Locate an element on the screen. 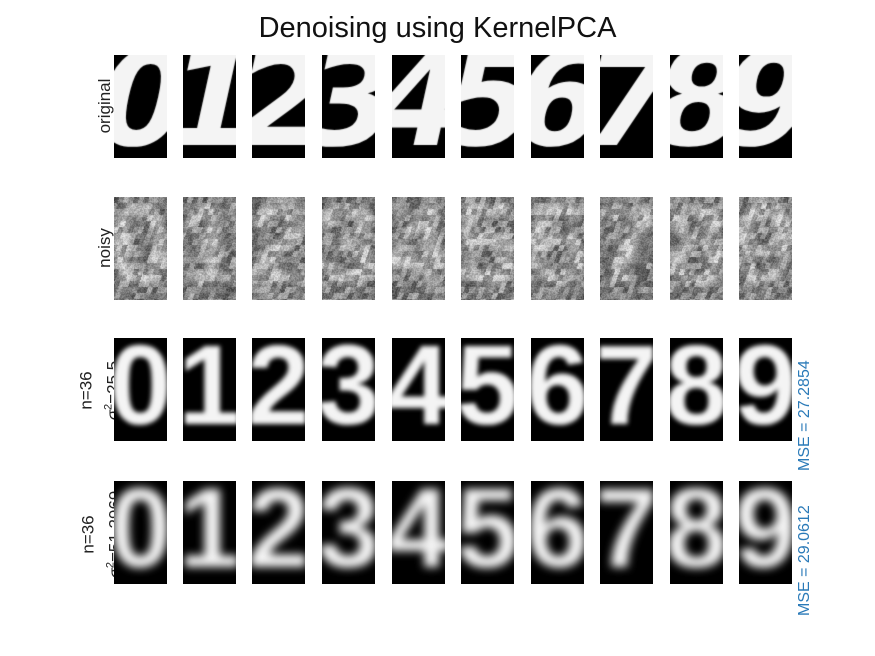 This screenshot has height=656, width=875. figure-title: Denoising using KernelPCA is located at coordinates (437, 28).